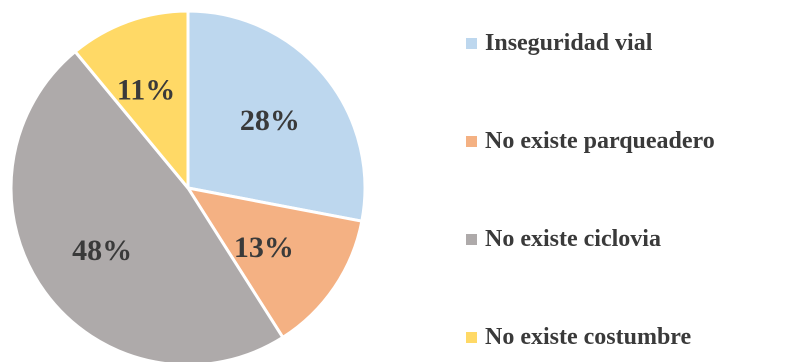 This screenshot has width=809, height=362. I want to click on legend-item-inseguridad-vial: Inseguridad vial, so click(559, 43).